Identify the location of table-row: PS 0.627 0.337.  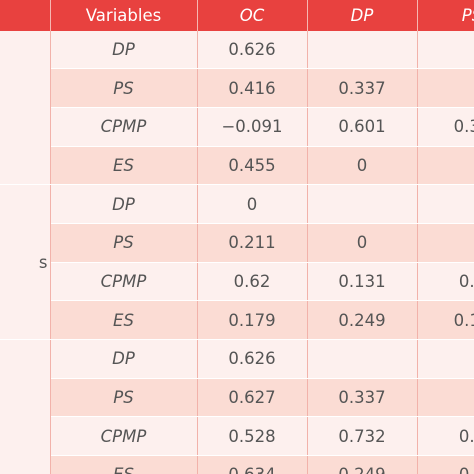
(237, 398).